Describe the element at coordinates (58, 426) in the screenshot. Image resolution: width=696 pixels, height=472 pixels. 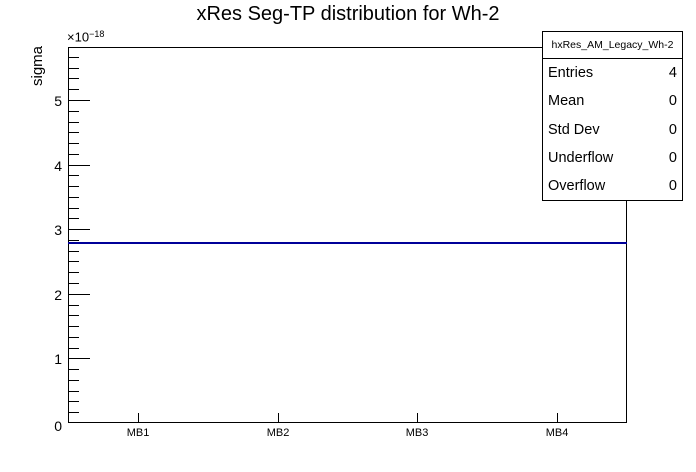
I see `y-axis-tick-label: 0` at that location.